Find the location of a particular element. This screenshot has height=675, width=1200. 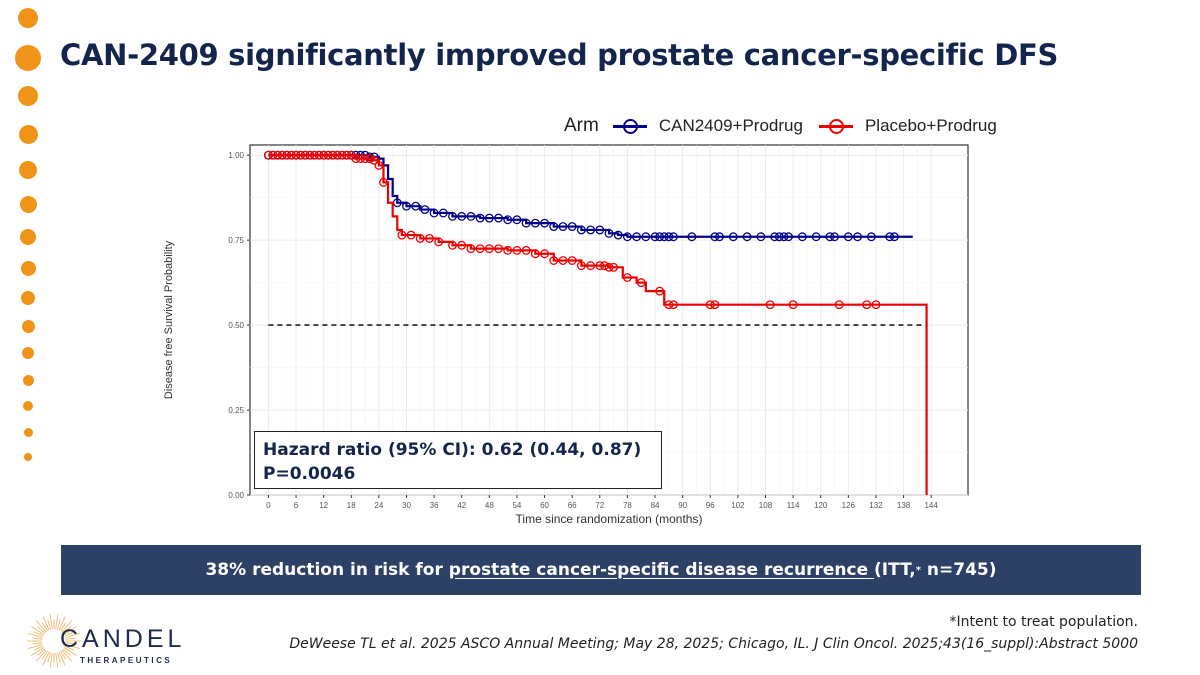

legend-label-can2409: CAN2409+Prodrug is located at coordinates (730, 125).